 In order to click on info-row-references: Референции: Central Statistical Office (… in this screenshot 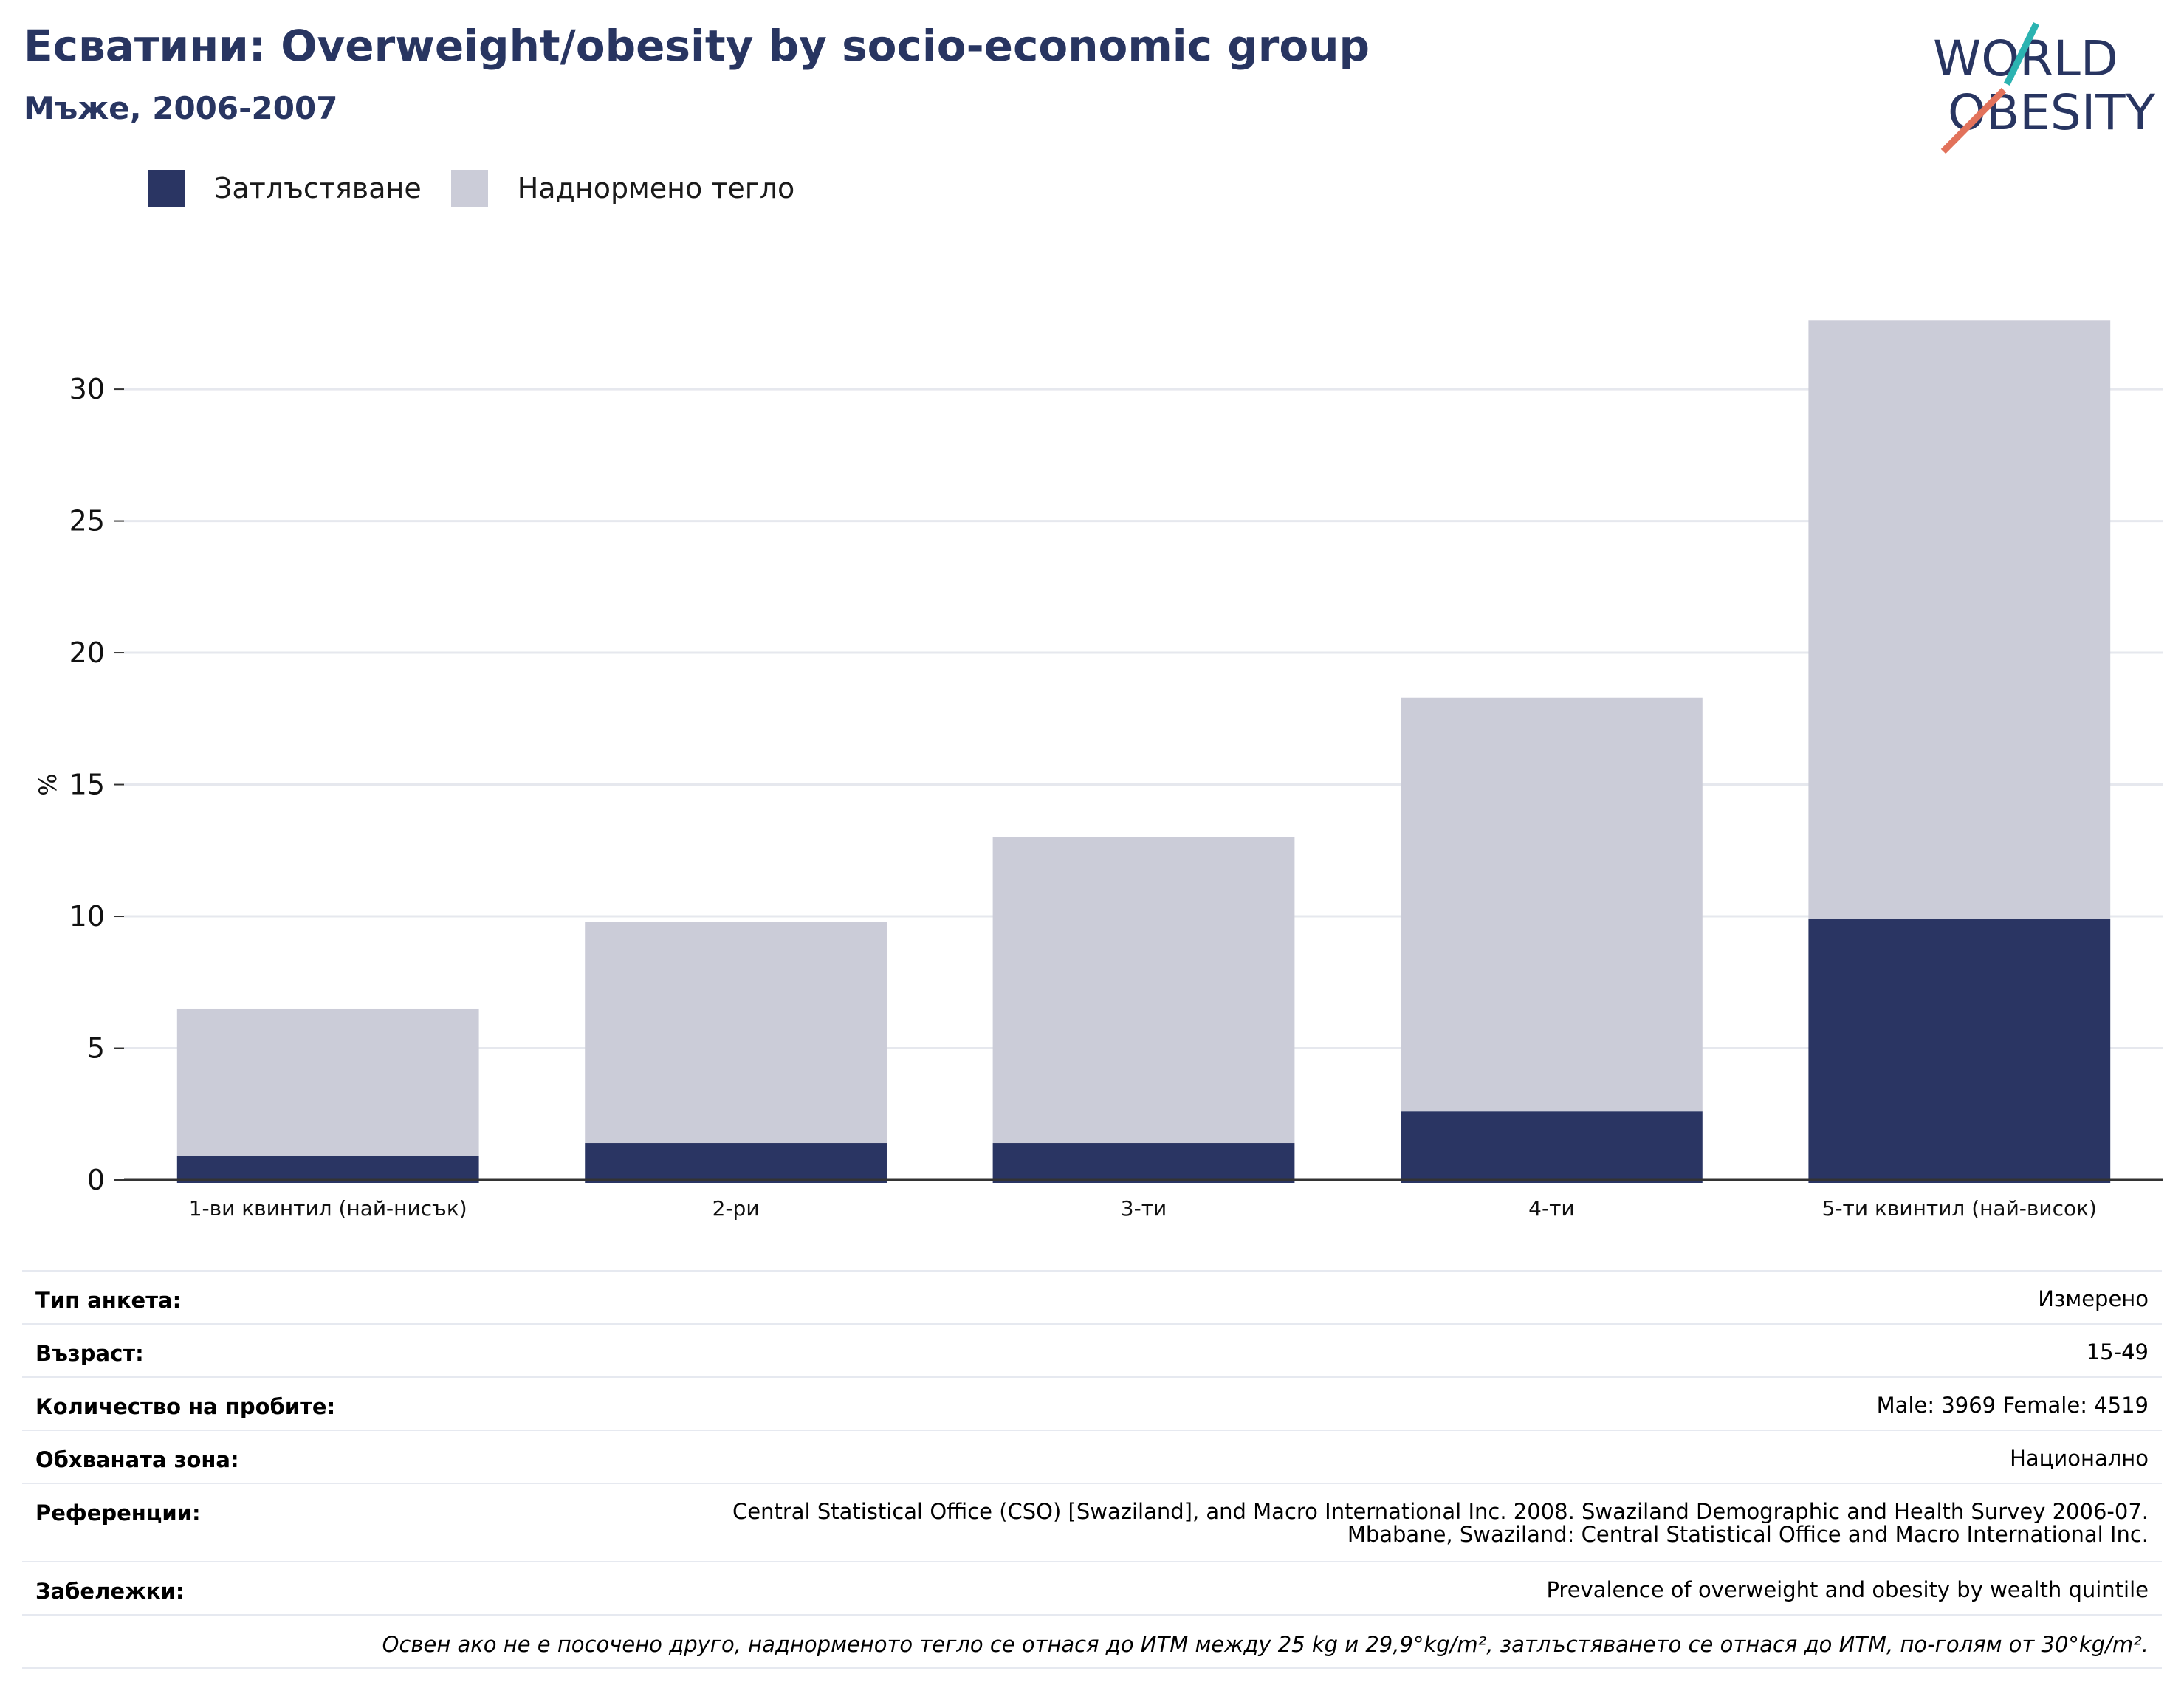, I will do `click(1092, 1522)`.